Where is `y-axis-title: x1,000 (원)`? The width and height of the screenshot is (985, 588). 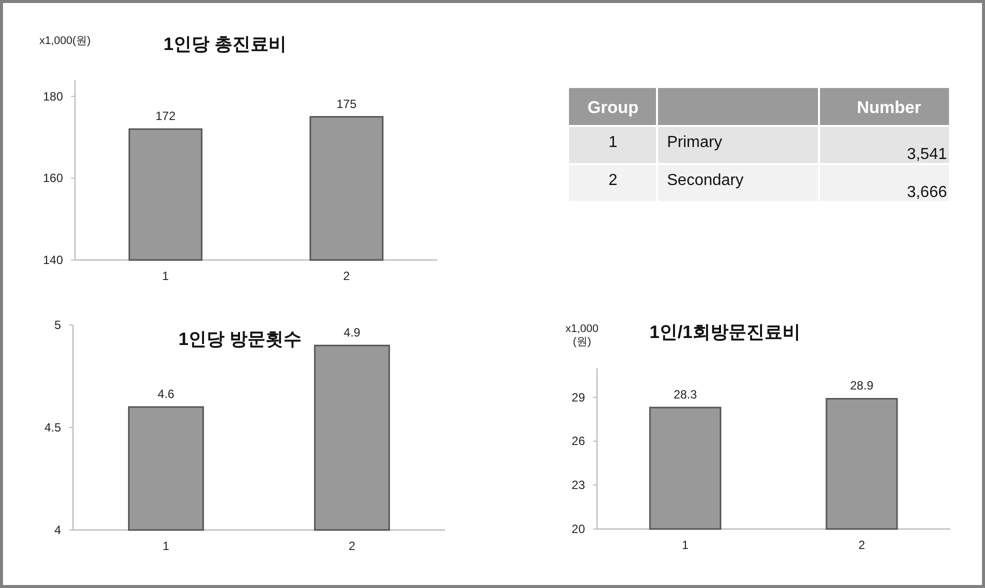 y-axis-title: x1,000 (원) is located at coordinates (582, 335).